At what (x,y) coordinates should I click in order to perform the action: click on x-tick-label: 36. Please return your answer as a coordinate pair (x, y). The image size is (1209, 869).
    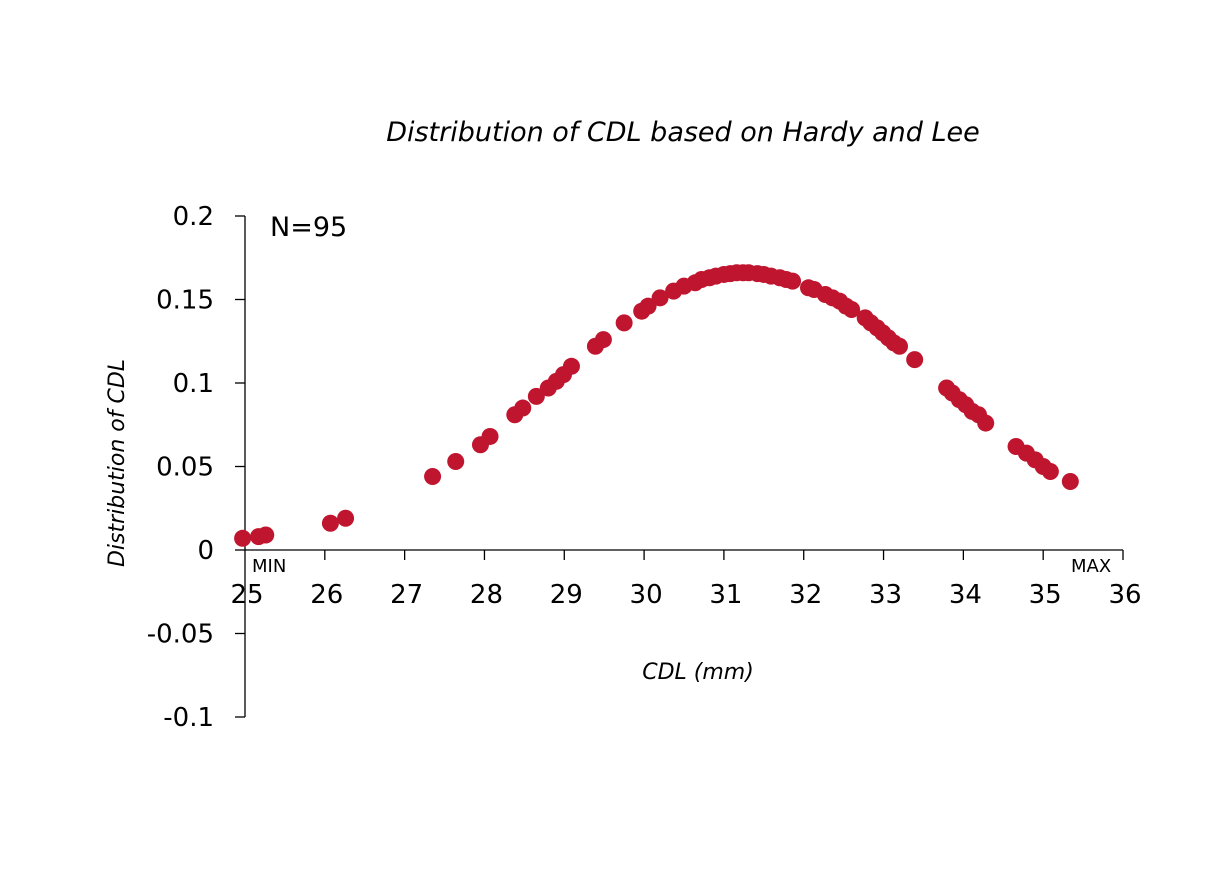
    Looking at the image, I should click on (1124, 595).